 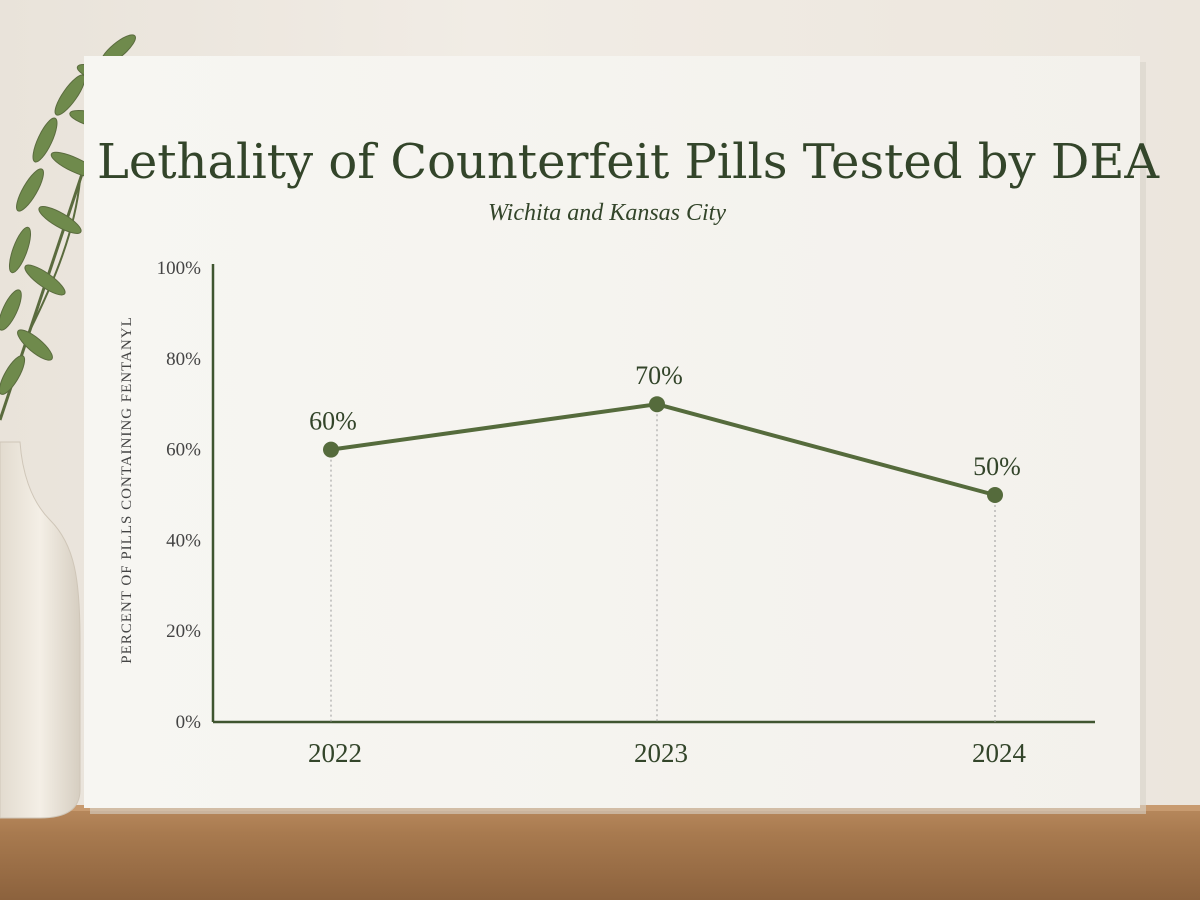 What do you see at coordinates (331, 449) in the screenshot?
I see `data-point-2022` at bounding box center [331, 449].